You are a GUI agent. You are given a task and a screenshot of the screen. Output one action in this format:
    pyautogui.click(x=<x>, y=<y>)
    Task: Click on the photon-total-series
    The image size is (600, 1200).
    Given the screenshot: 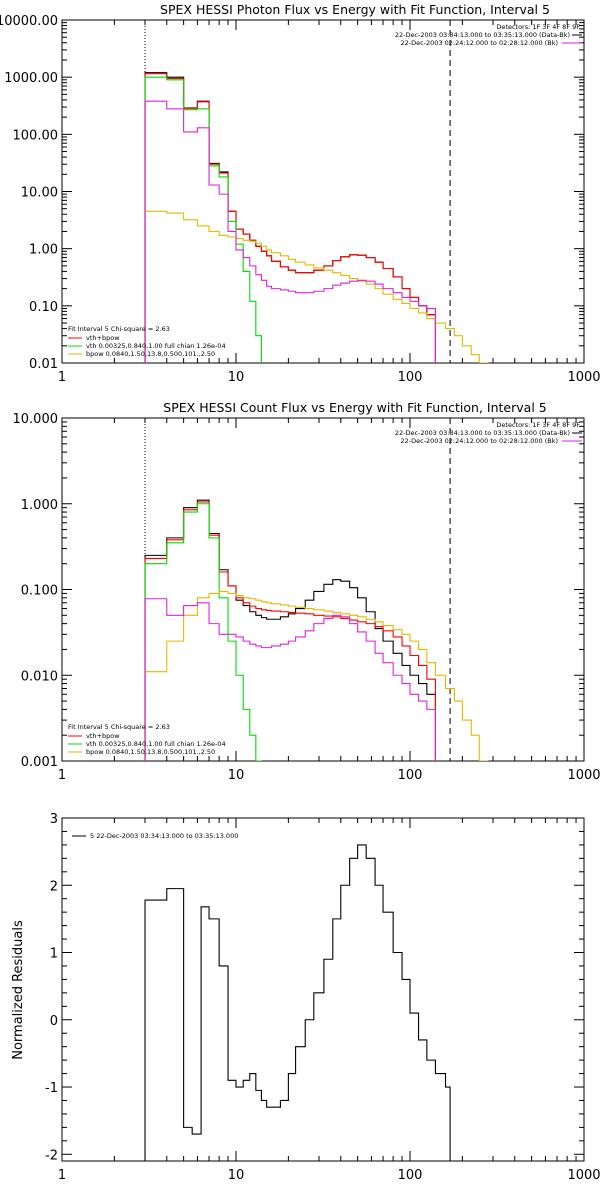 What is the action you would take?
    pyautogui.click(x=290, y=217)
    